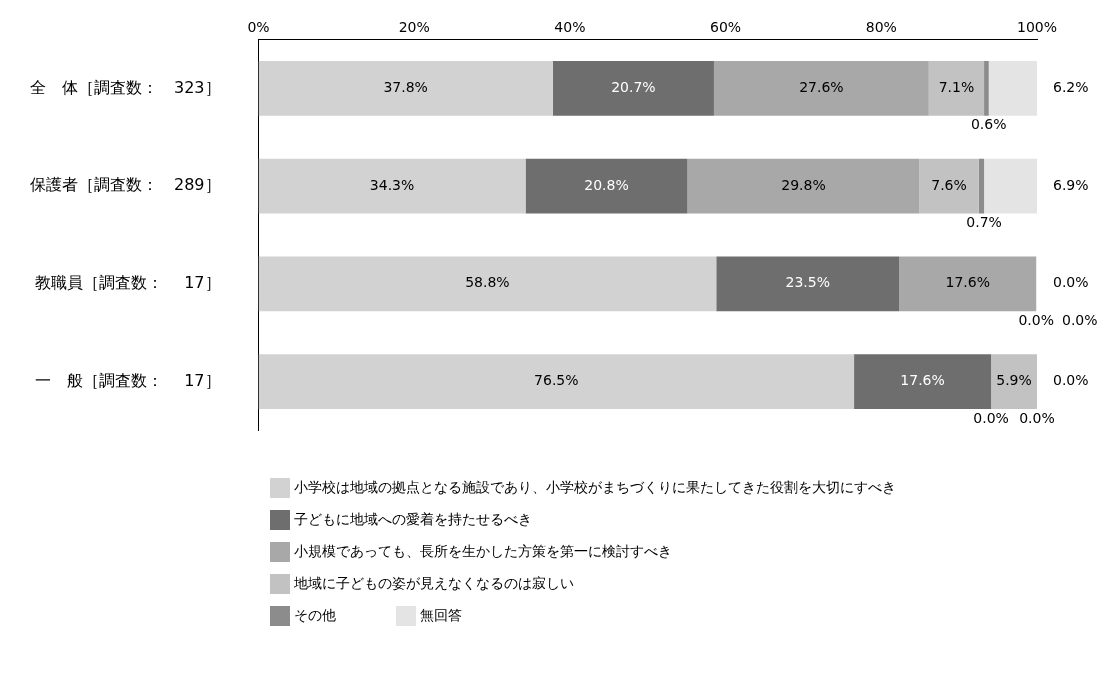  I want to click on data-label: 27.6%, so click(821, 87).